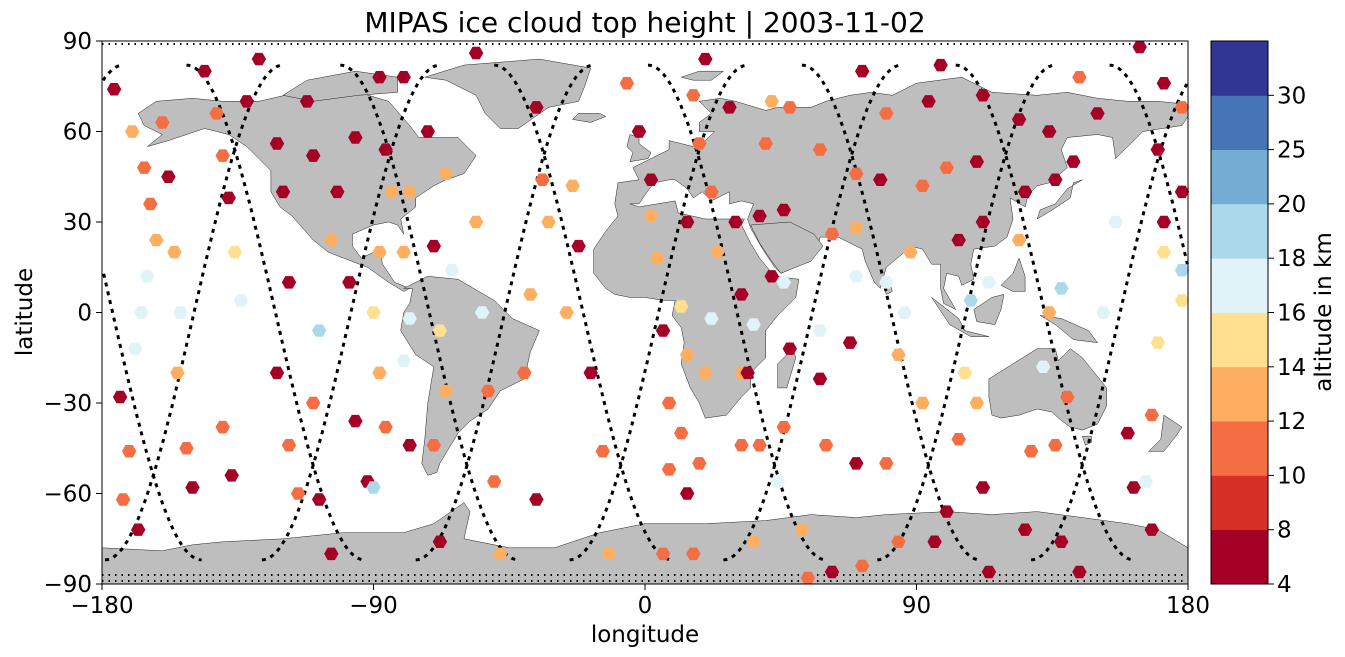  I want to click on colorbar-tick-label: 8, so click(1284, 531).